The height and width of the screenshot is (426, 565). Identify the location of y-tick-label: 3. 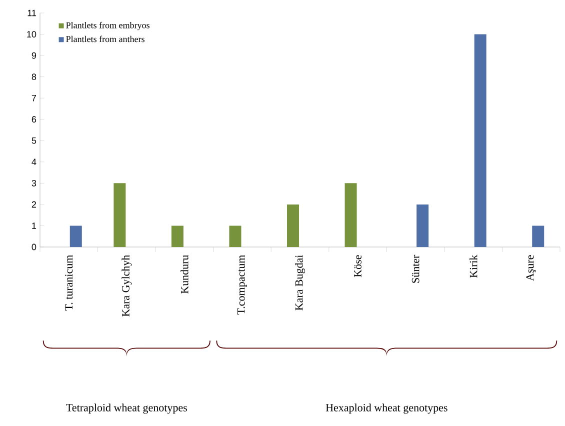
(34, 183).